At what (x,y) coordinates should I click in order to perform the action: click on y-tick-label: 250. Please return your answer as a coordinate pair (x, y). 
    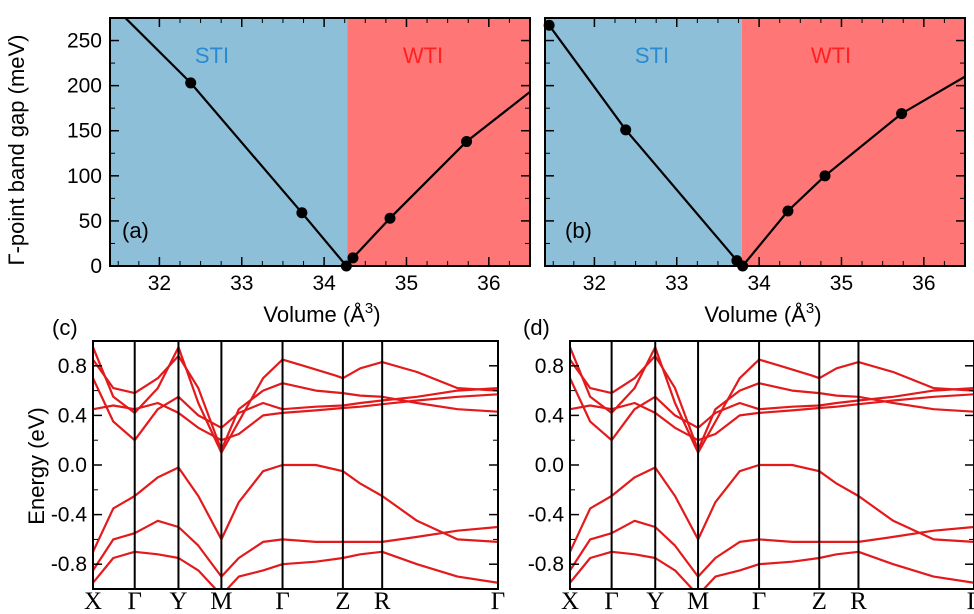
    Looking at the image, I should click on (84, 41).